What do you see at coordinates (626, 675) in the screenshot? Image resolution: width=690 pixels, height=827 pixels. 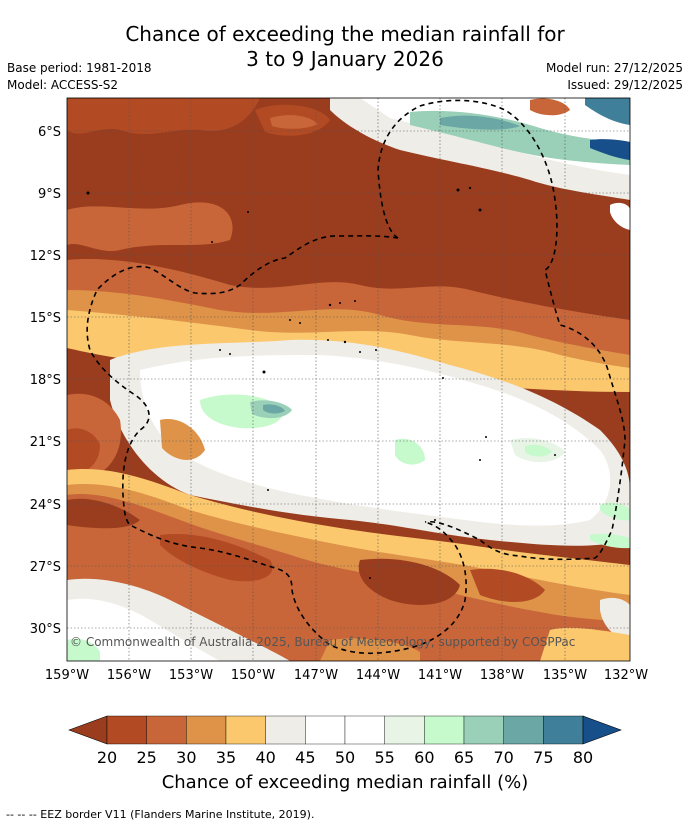 I see `lon-label: 132°W` at bounding box center [626, 675].